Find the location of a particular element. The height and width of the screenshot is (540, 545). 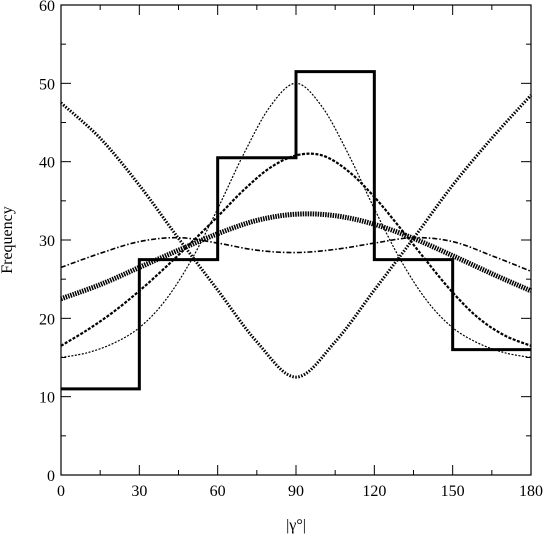

y-tick-label: 40 is located at coordinates (47, 163).